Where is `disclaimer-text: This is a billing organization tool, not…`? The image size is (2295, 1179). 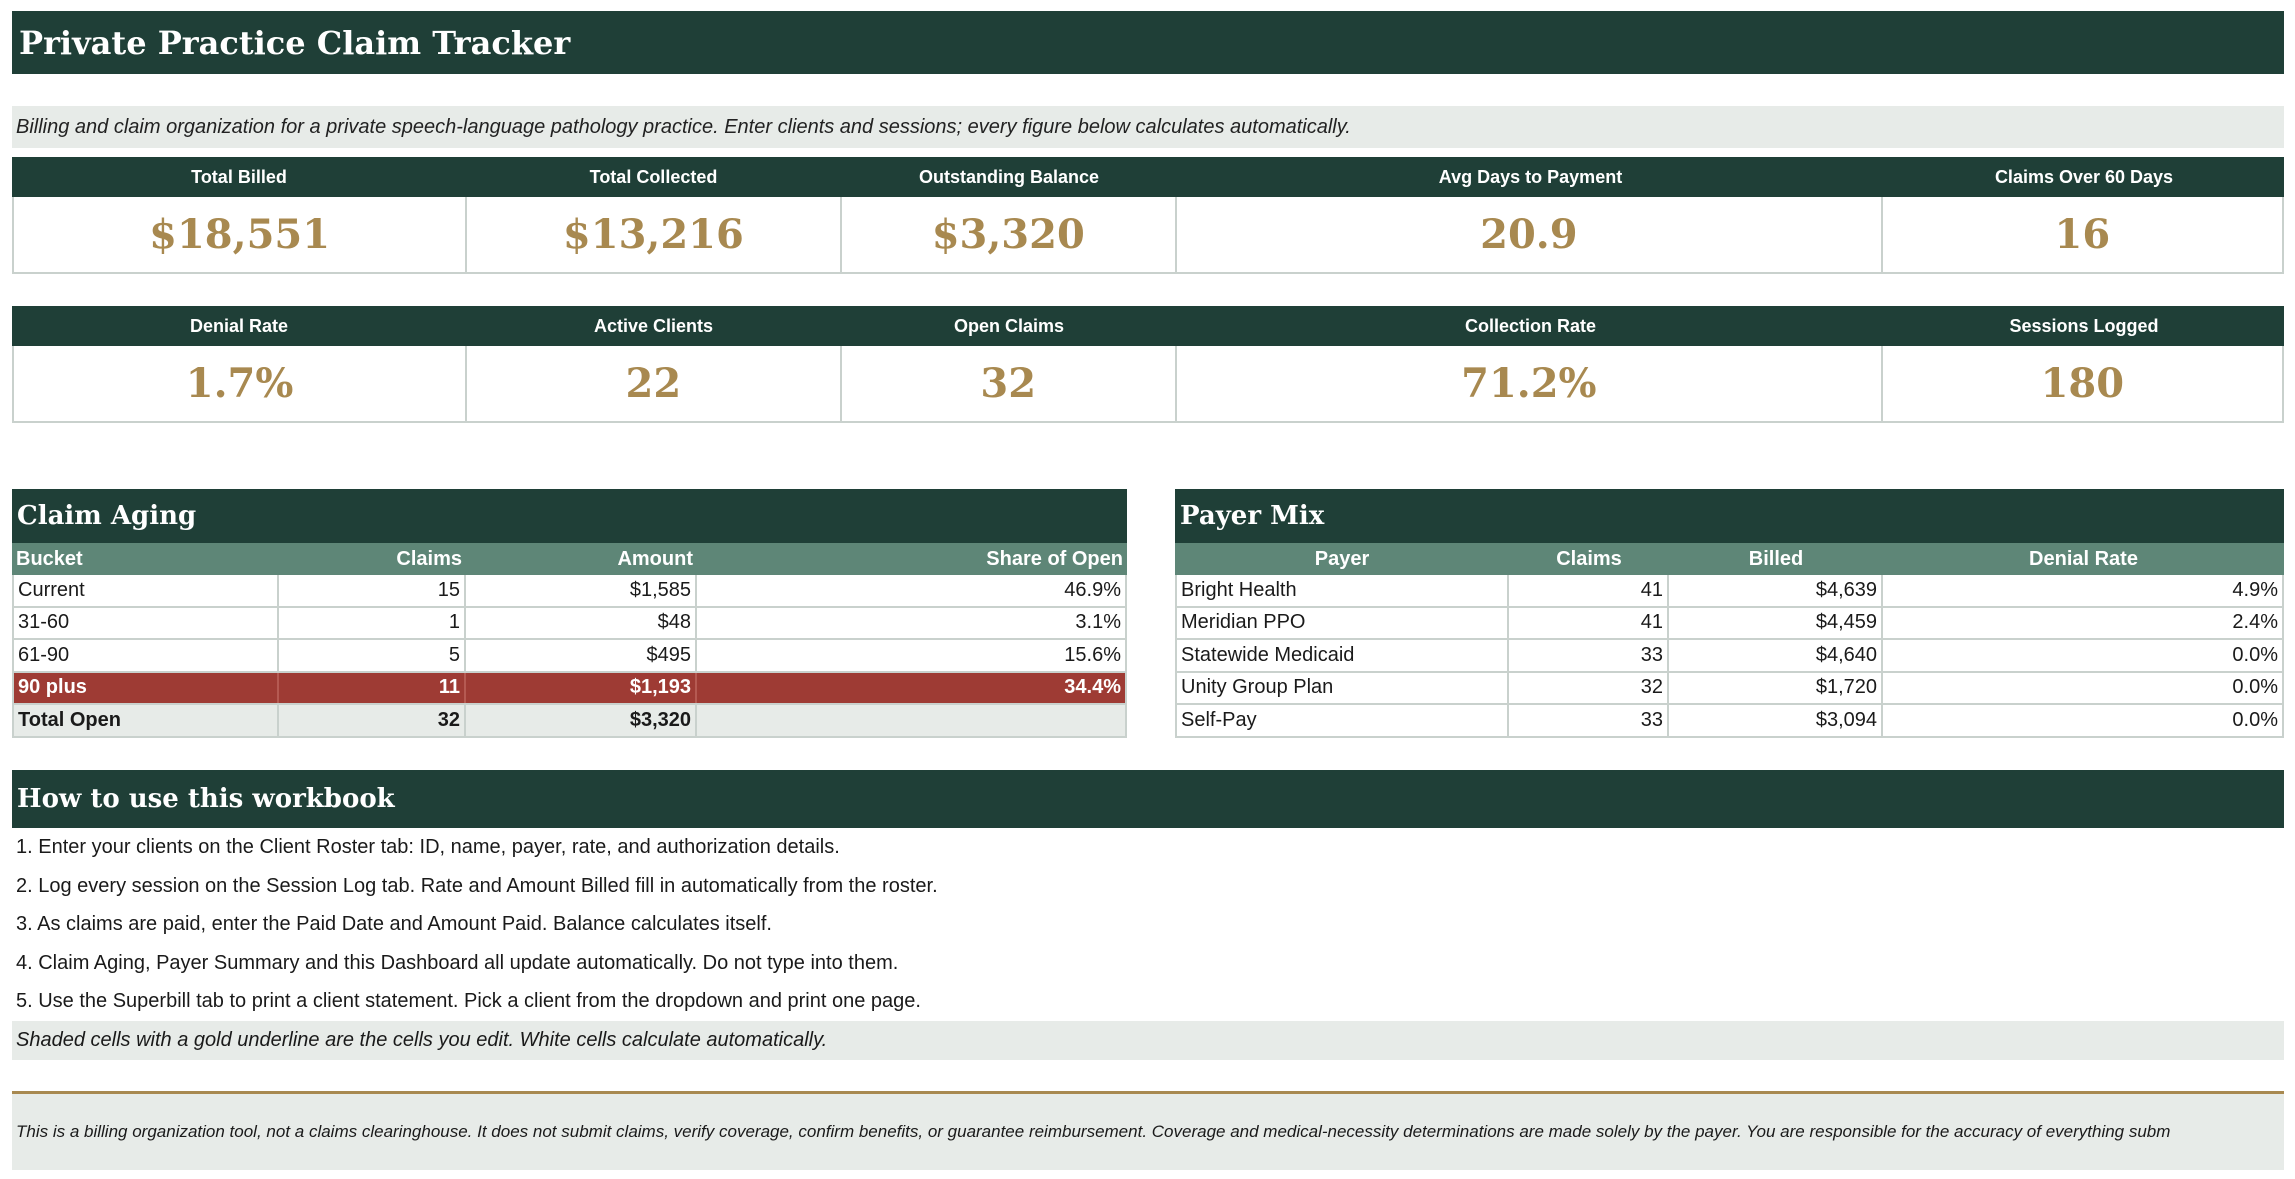 disclaimer-text: This is a billing organization tool, not… is located at coordinates (1148, 1132).